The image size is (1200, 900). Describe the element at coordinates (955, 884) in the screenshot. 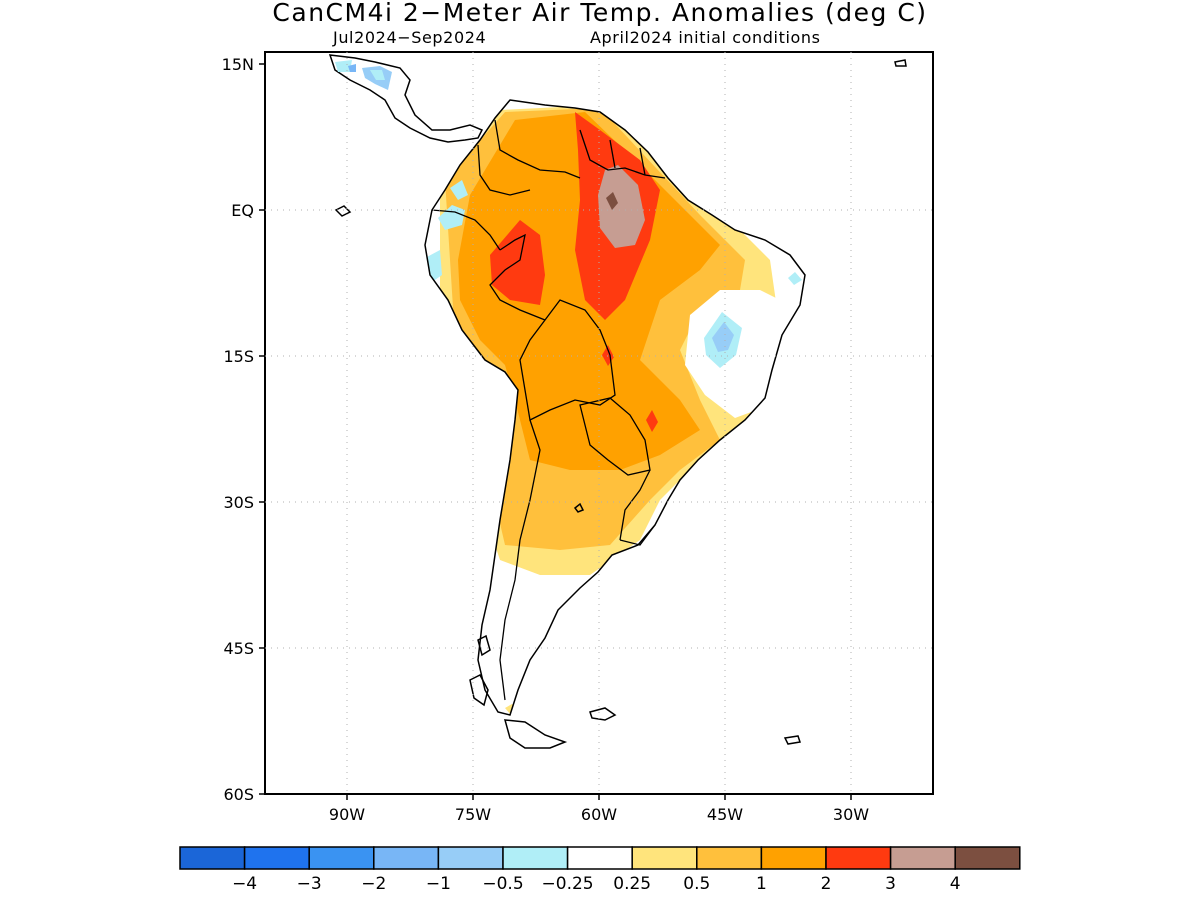

I see `colorbar-label: 4` at that location.